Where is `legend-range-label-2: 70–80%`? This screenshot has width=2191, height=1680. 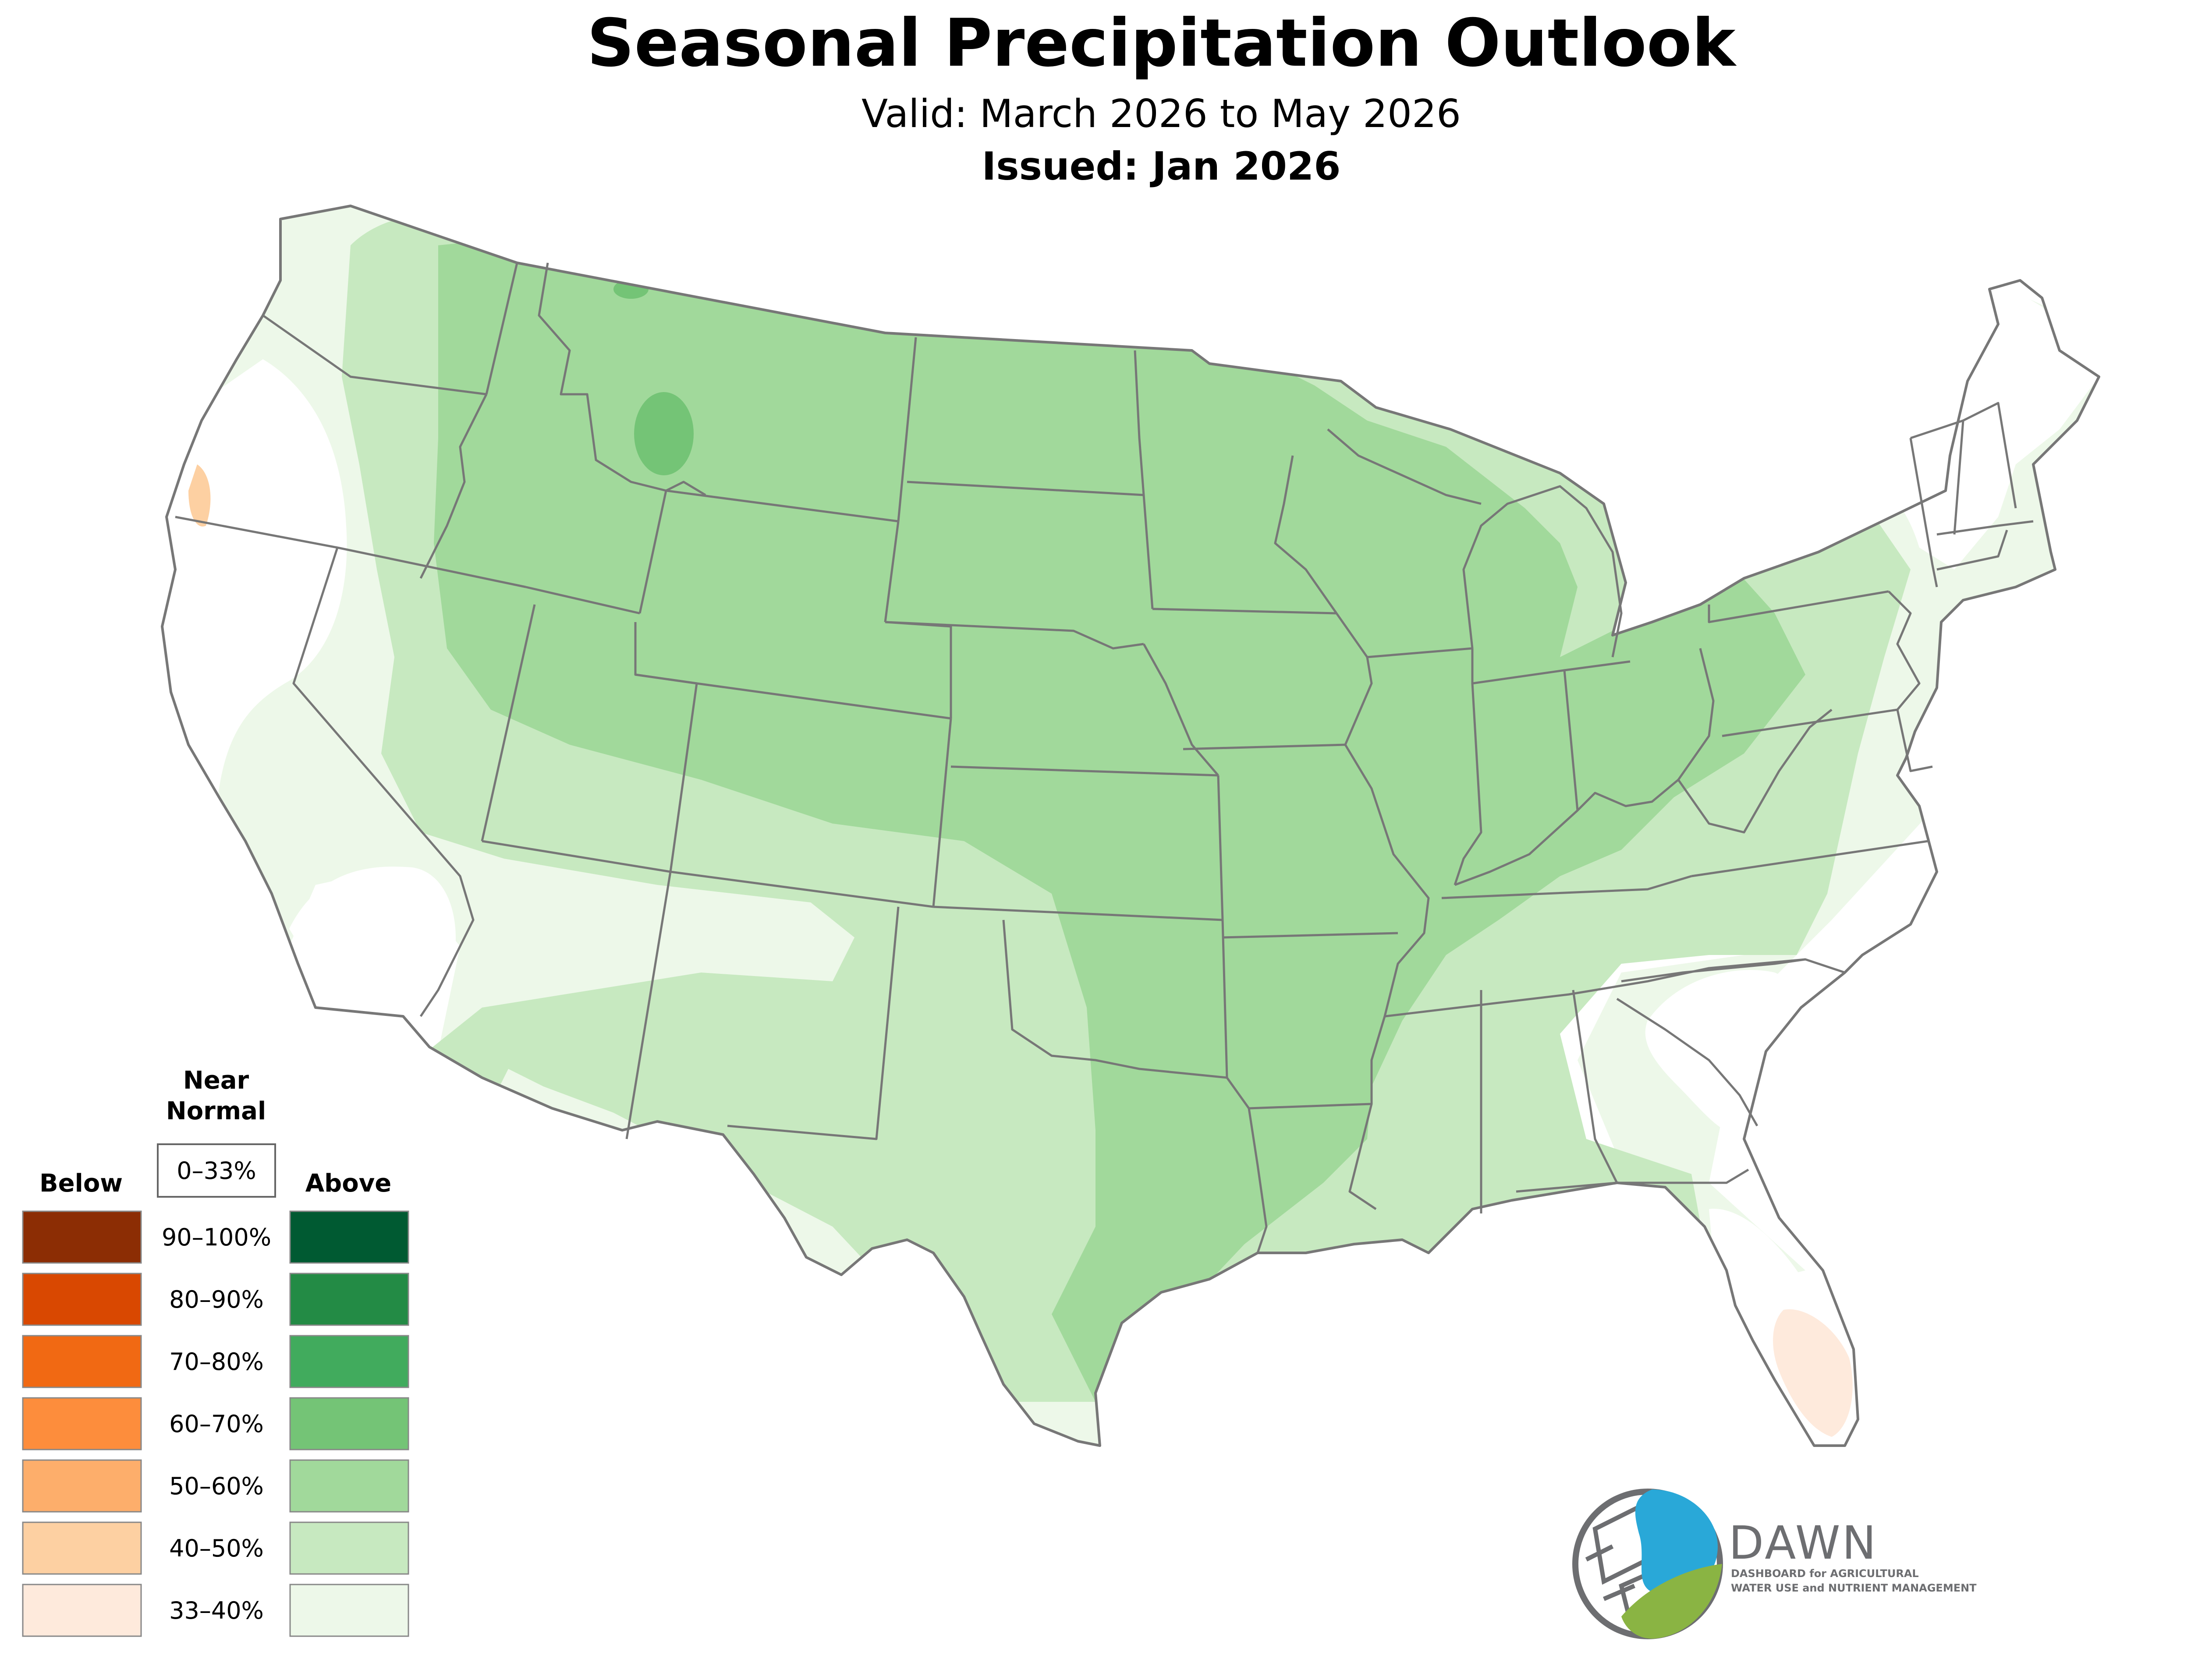 legend-range-label-2: 70–80% is located at coordinates (216, 1362).